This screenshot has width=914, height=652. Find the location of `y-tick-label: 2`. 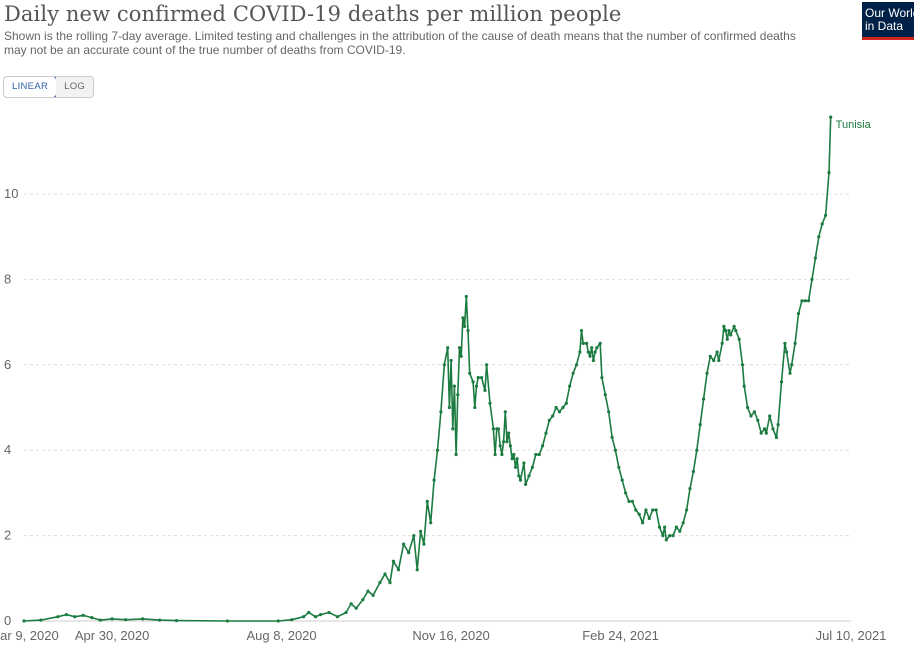

y-tick-label: 2 is located at coordinates (7, 535).